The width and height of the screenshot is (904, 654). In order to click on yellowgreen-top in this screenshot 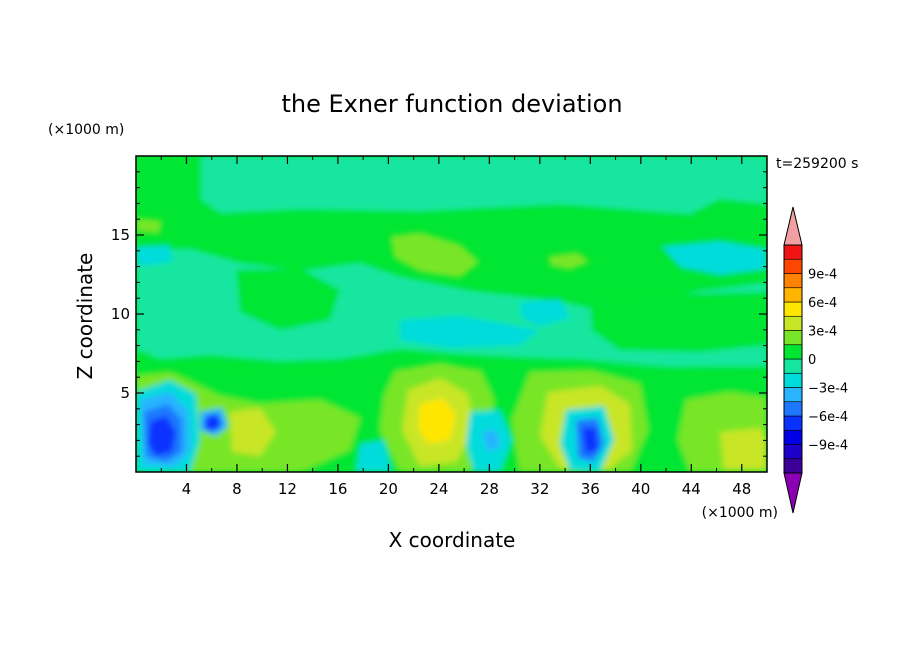, I will do `click(435, 255)`.